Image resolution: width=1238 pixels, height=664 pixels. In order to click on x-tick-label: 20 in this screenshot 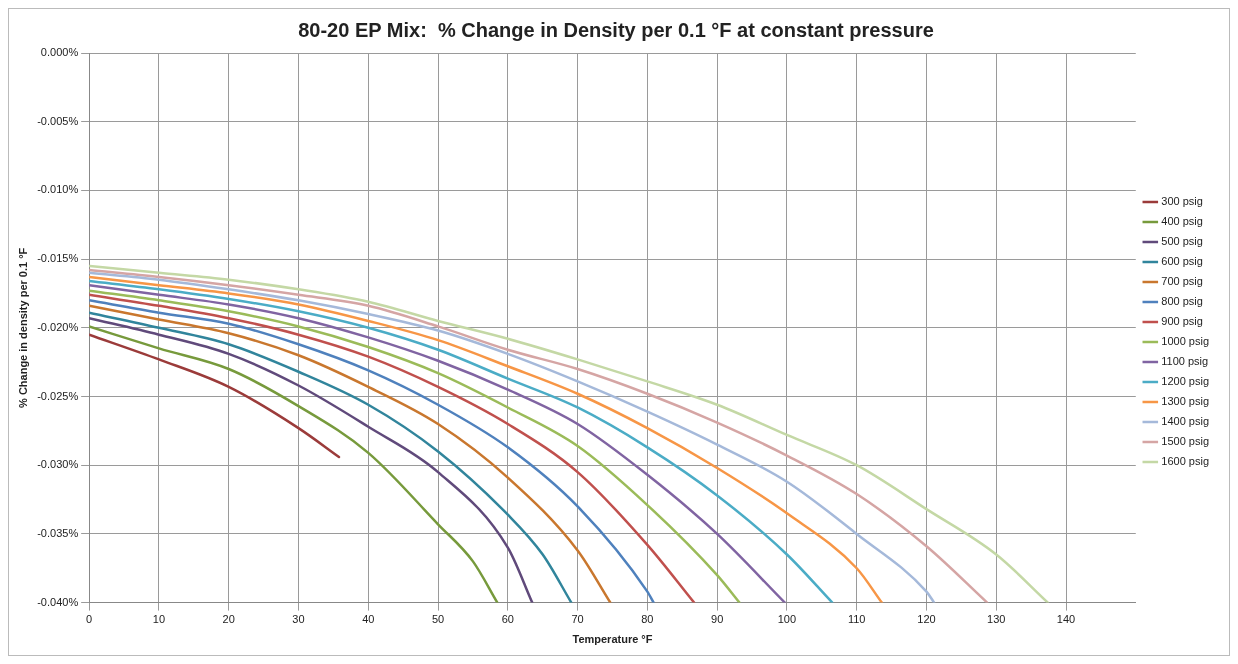, I will do `click(228, 619)`.